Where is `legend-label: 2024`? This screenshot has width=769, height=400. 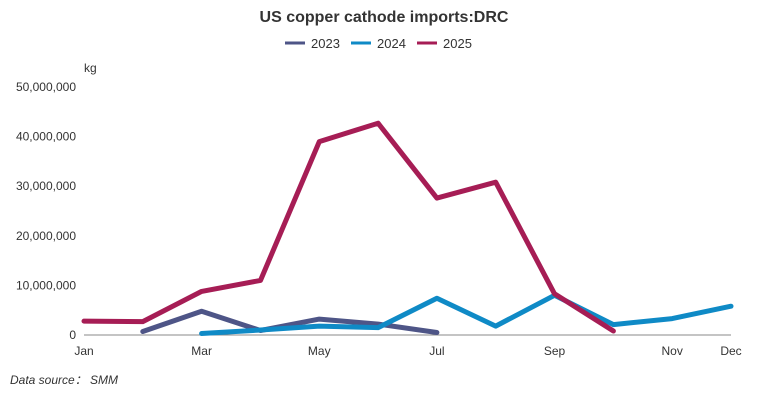 legend-label: 2024 is located at coordinates (391, 43).